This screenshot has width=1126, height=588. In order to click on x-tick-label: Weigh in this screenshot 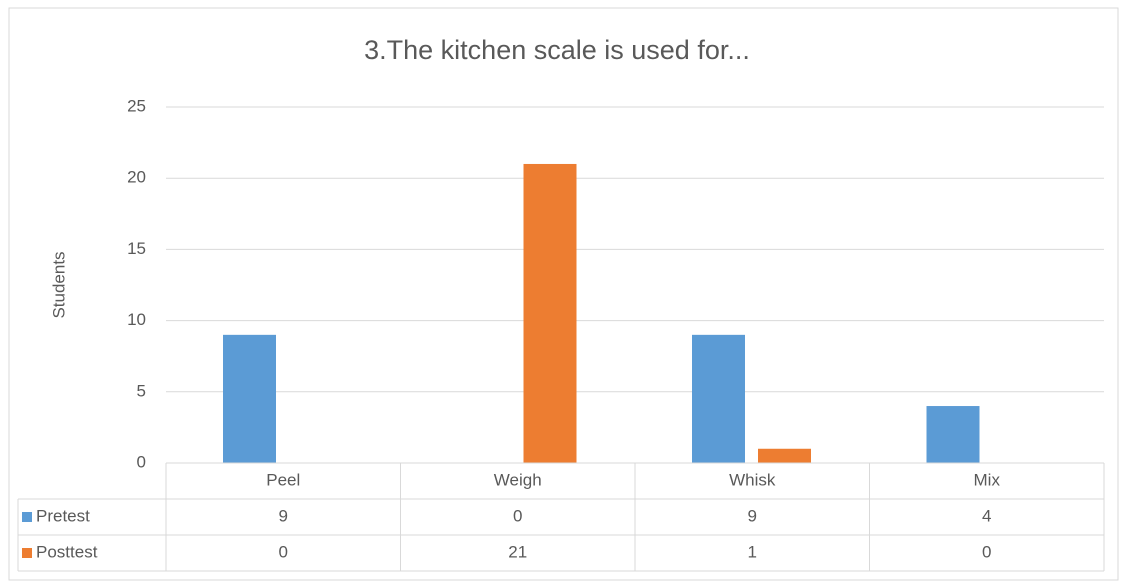, I will do `click(518, 479)`.